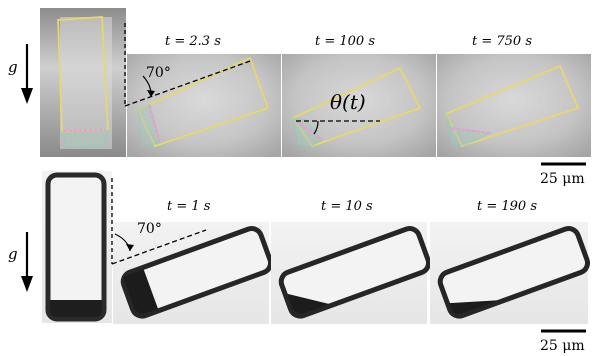 The width and height of the screenshot is (598, 356). Describe the element at coordinates (345, 41) in the screenshot. I see `top-time-label-2: t = 100 s` at that location.